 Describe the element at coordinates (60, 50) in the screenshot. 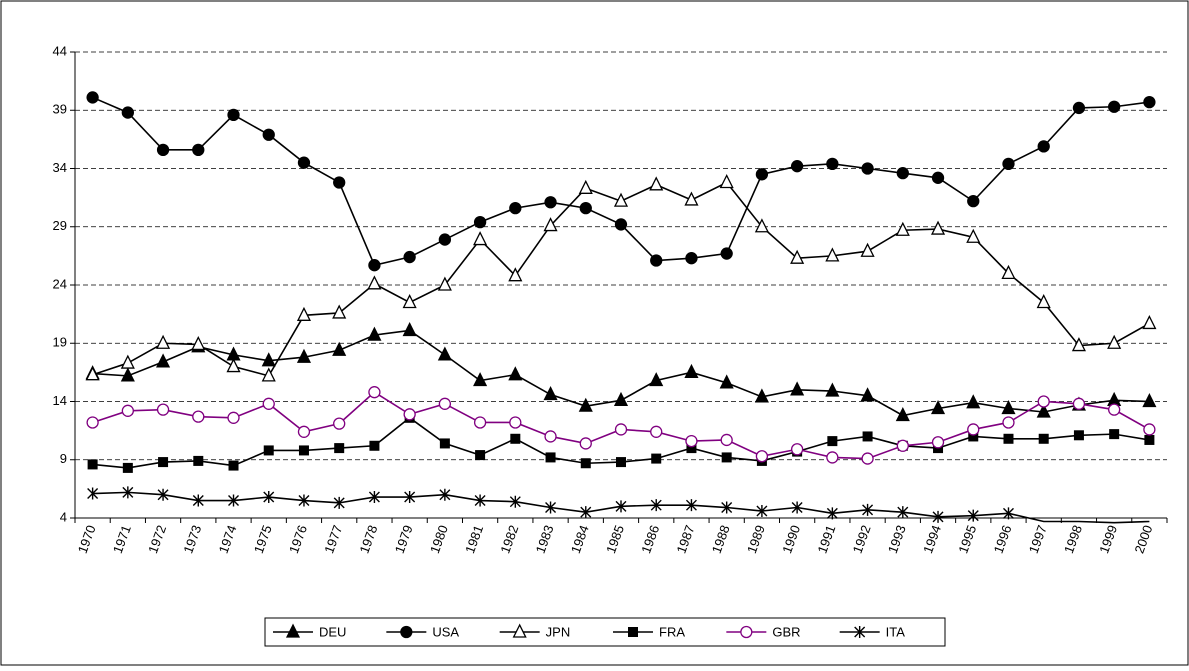

I see `y-tick-label: 44` at that location.